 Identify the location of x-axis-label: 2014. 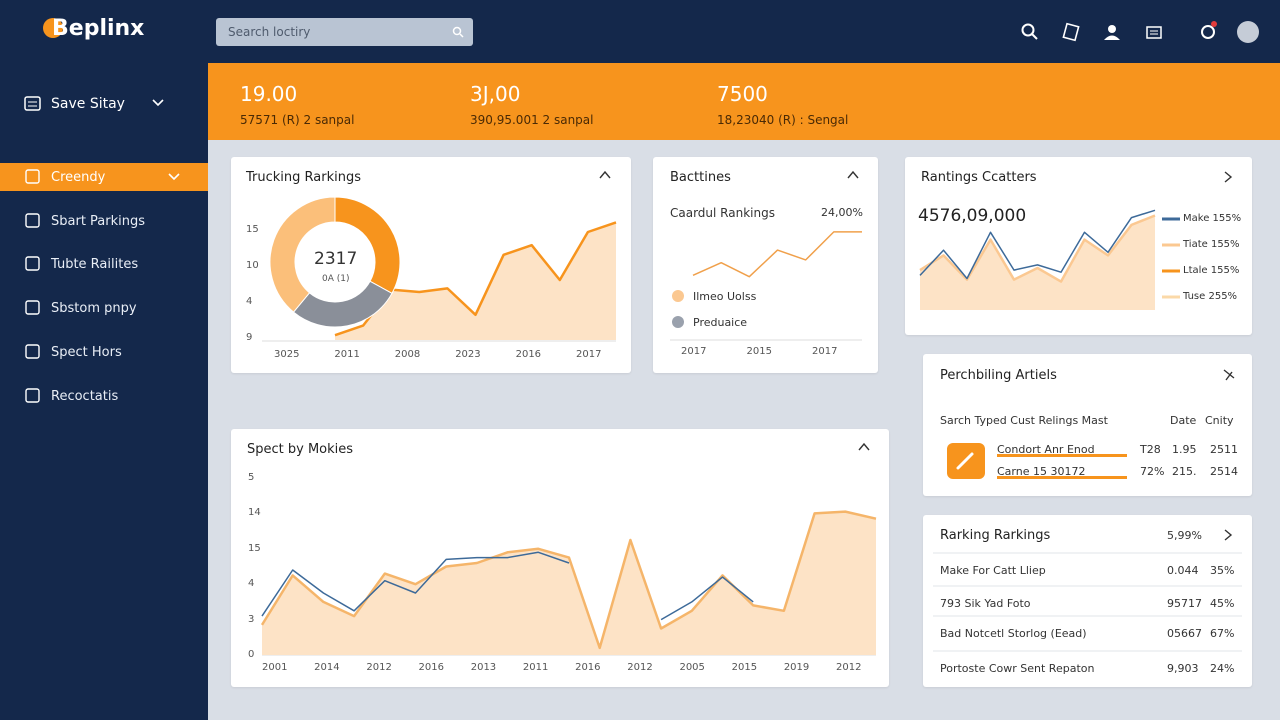
(327, 667).